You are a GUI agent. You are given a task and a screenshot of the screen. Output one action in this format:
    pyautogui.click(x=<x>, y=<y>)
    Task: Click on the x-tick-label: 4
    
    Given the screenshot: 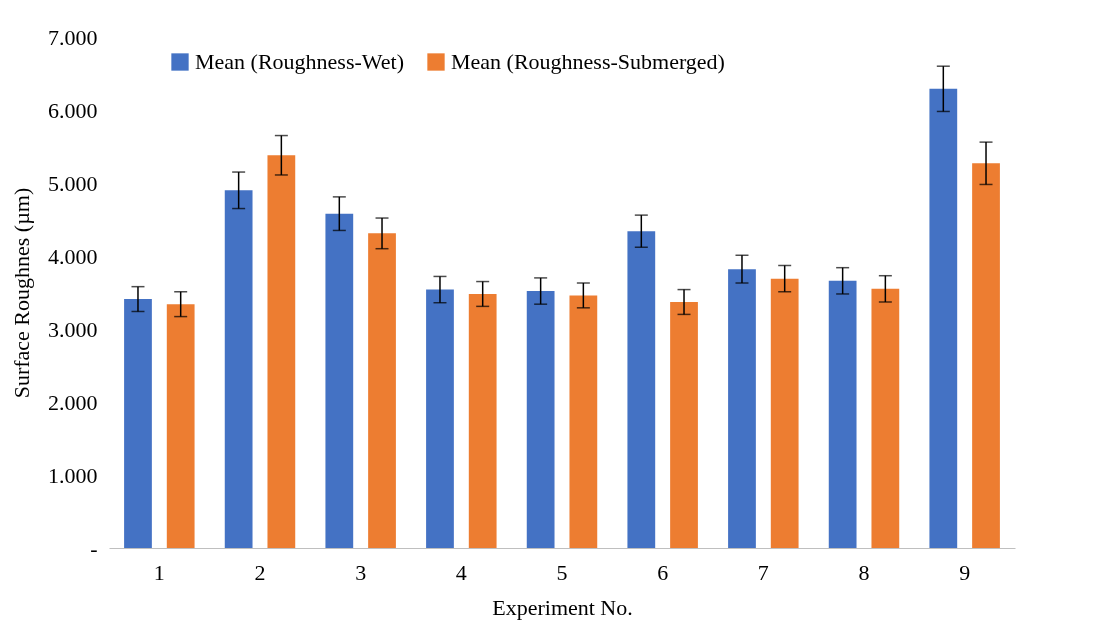 What is the action you would take?
    pyautogui.click(x=461, y=572)
    